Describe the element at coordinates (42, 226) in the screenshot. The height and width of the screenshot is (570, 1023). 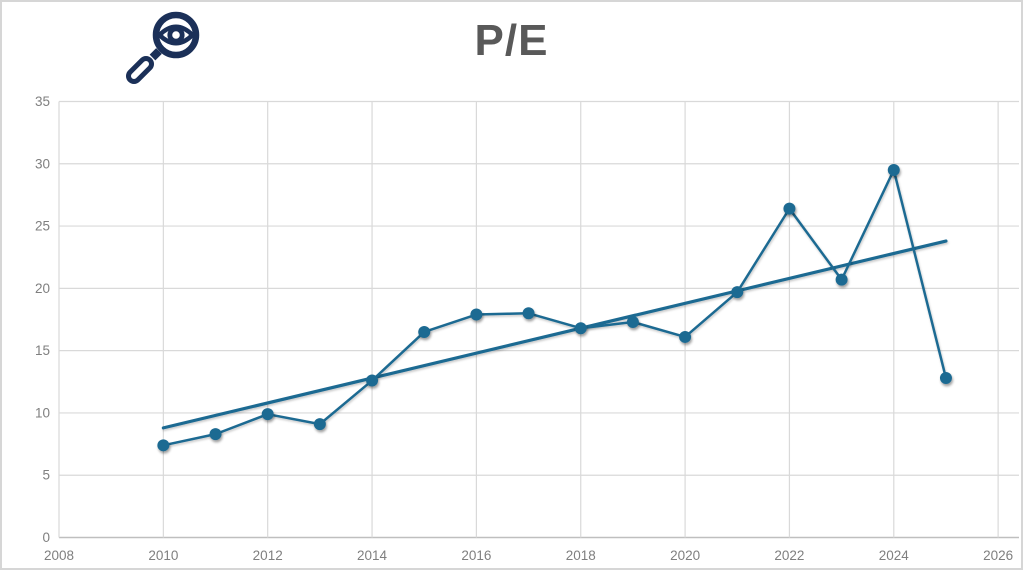
I see `y-tick-label: 25` at that location.